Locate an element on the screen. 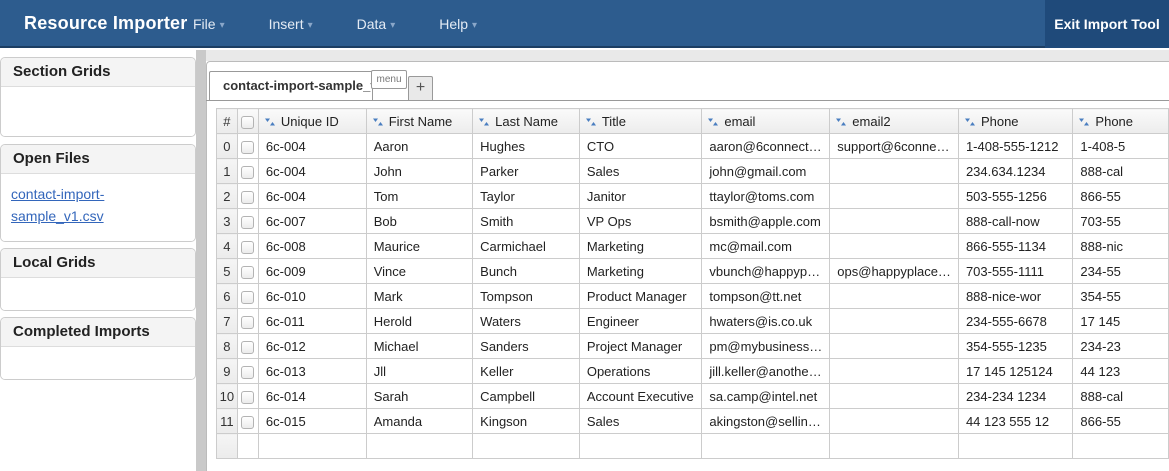  grid-cell: 6c-008 is located at coordinates (312, 246).